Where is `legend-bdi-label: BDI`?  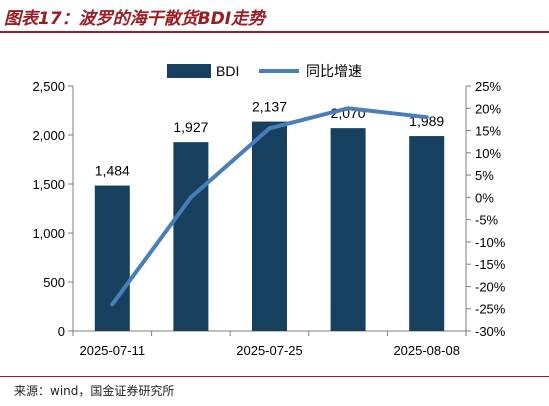 legend-bdi-label: BDI is located at coordinates (227, 71).